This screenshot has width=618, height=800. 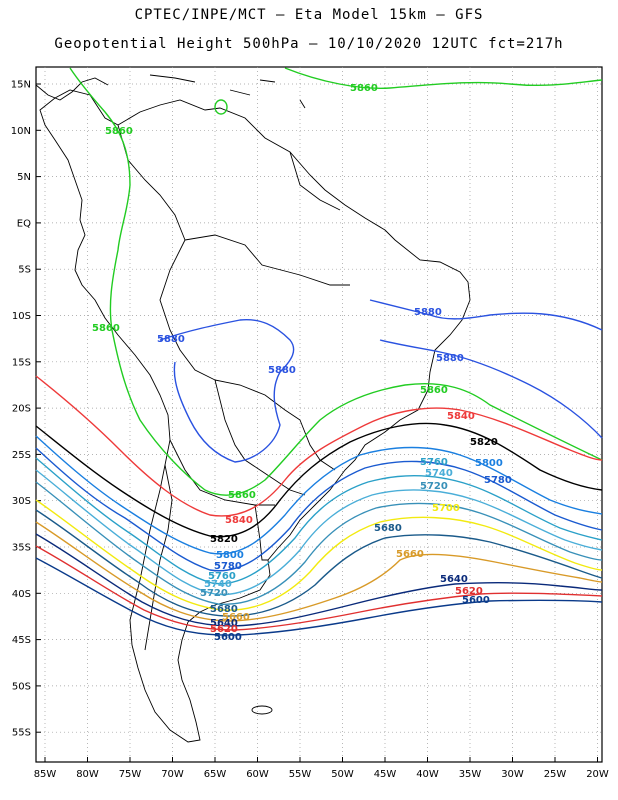 What do you see at coordinates (443, 78) in the screenshot?
I see `contour-5860-north` at bounding box center [443, 78].